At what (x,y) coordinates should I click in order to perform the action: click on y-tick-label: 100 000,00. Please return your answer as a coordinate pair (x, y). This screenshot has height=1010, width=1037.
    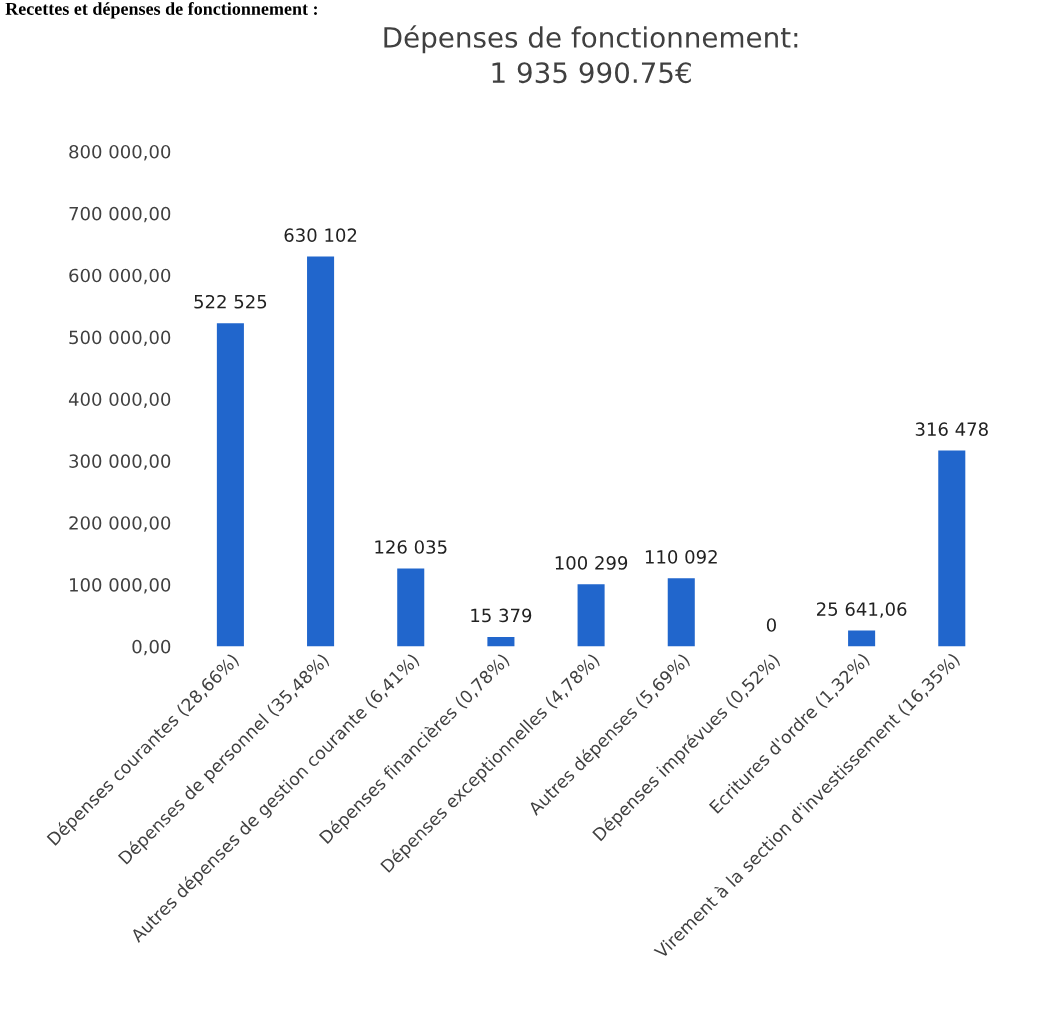
    Looking at the image, I should click on (120, 586).